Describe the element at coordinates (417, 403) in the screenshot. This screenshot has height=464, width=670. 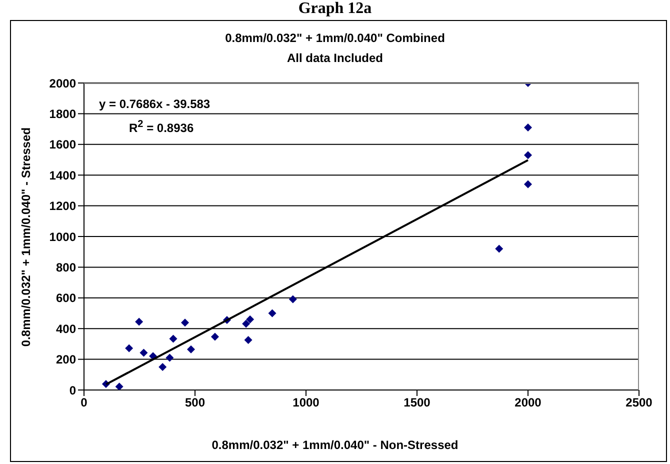
I see `x-tick-label: 1500` at that location.